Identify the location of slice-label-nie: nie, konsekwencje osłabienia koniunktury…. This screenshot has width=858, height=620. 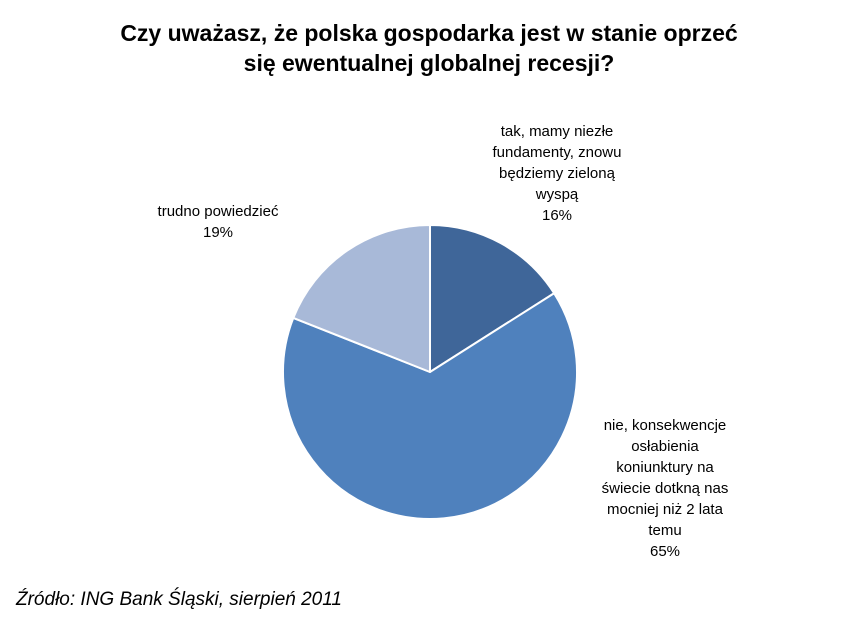
(665, 488).